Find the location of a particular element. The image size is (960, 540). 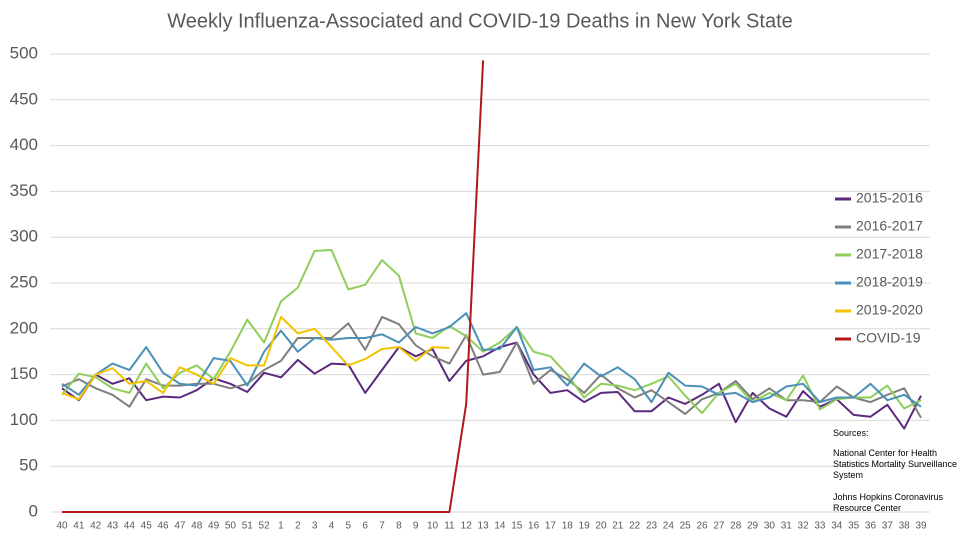

x-tick-label: 33 is located at coordinates (820, 526).